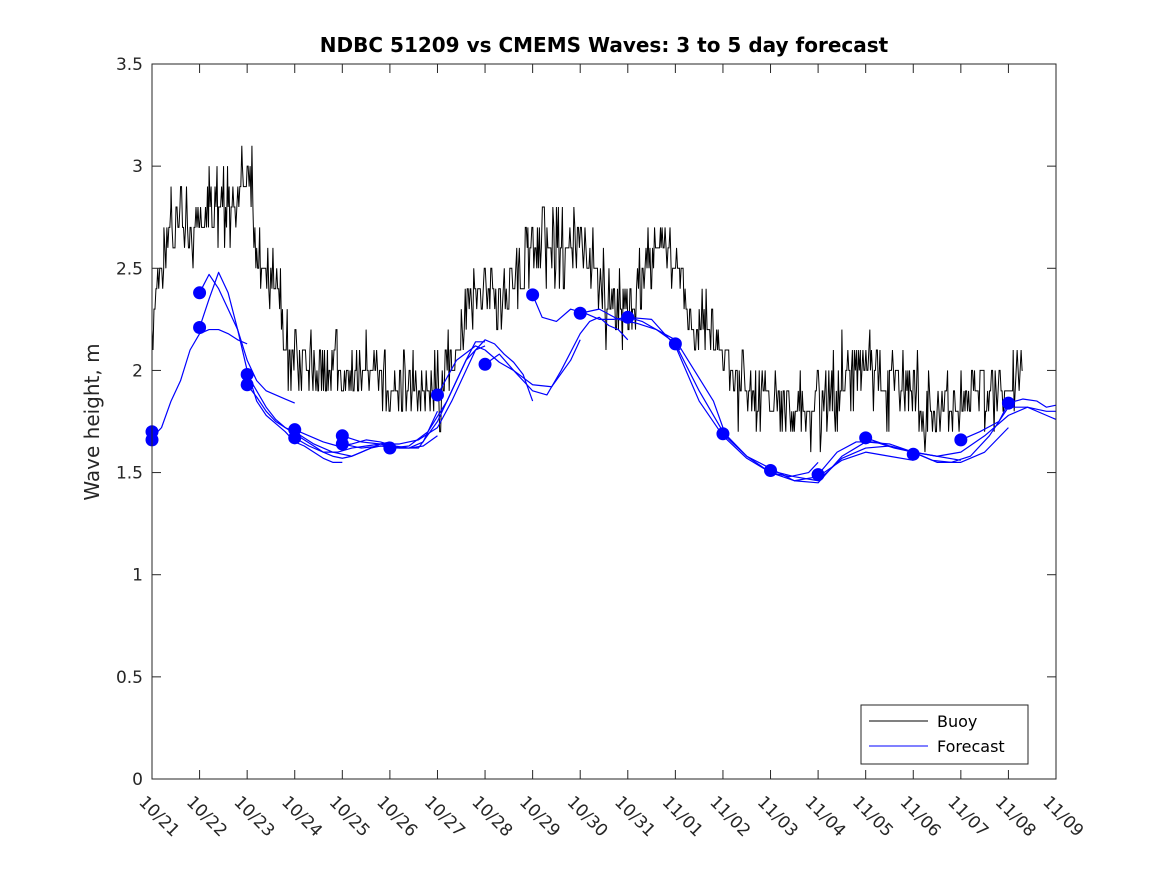  What do you see at coordinates (920, 816) in the screenshot?
I see `x-tick-label: 11/06` at bounding box center [920, 816].